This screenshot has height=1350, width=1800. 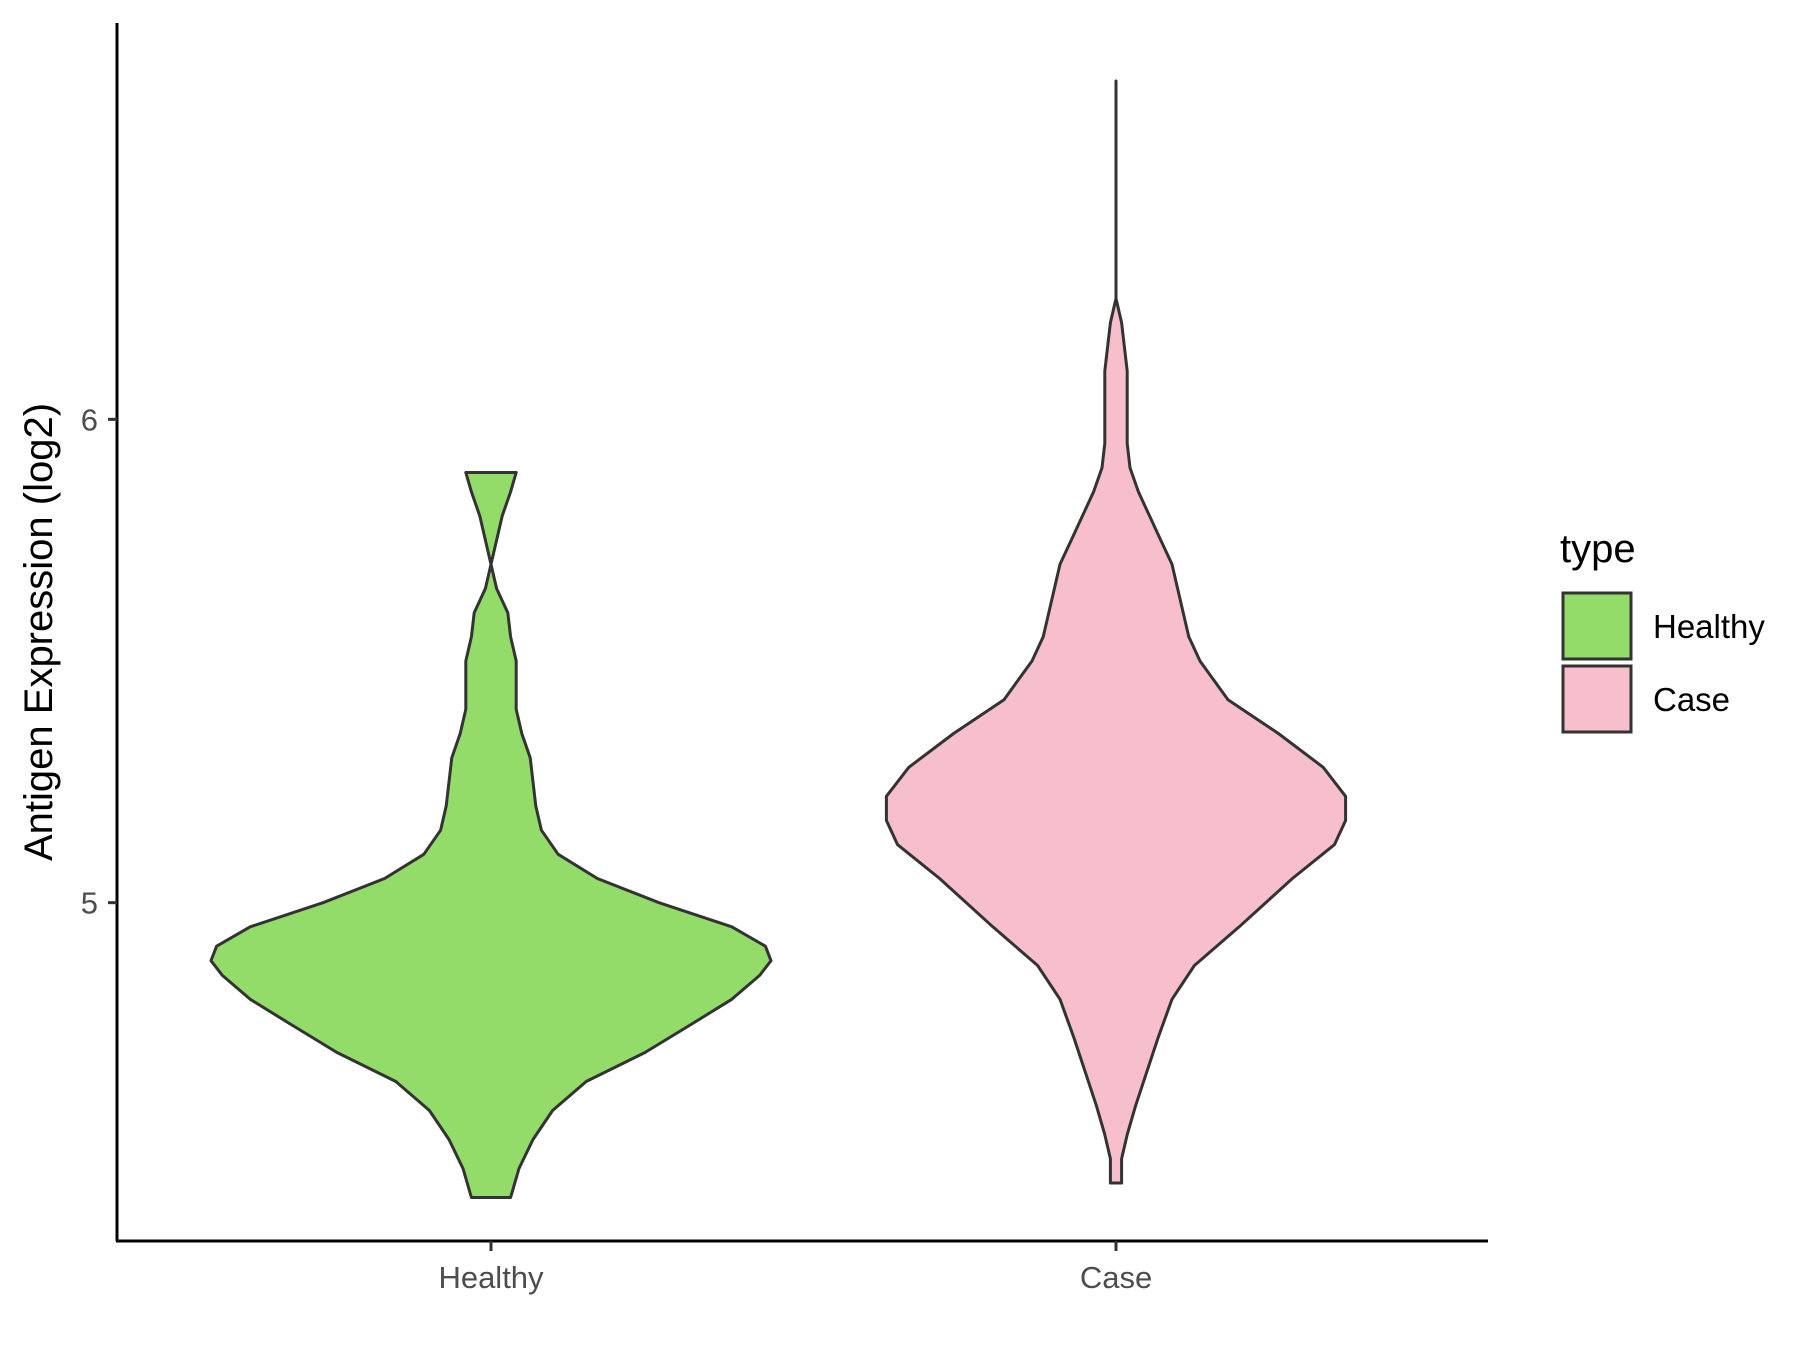 I want to click on x-tick-label: Healthy, so click(x=491, y=1277).